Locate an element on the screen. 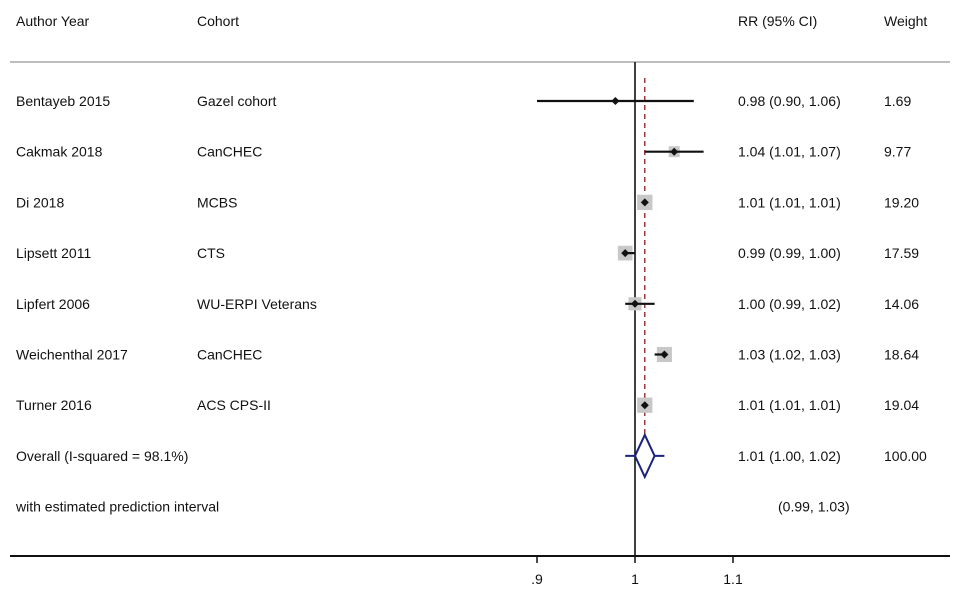 This screenshot has width=970, height=594. study-cohort: WU-ERPI Veterans is located at coordinates (257, 304).